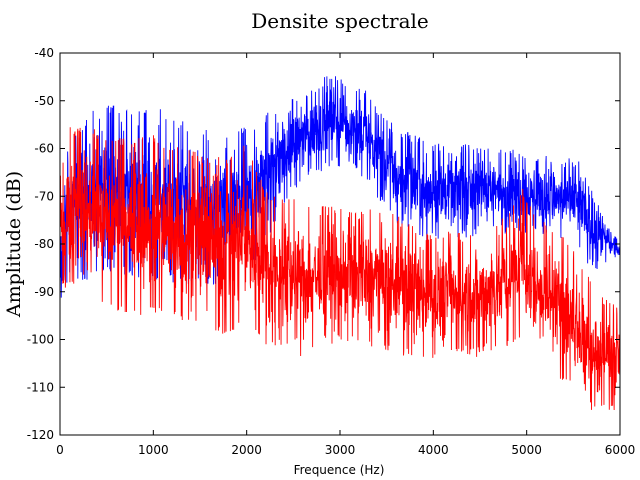 Image resolution: width=640 pixels, height=480 pixels. Describe the element at coordinates (620, 450) in the screenshot. I see `x-tick-label: 6000` at that location.